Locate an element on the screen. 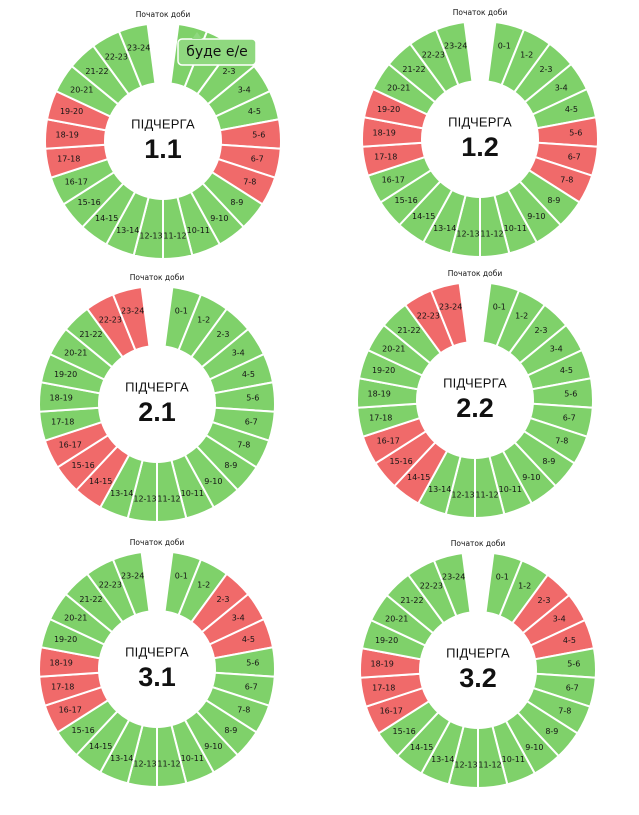 This screenshot has width=639, height=815. hour-label: 23-24 is located at coordinates (455, 46).